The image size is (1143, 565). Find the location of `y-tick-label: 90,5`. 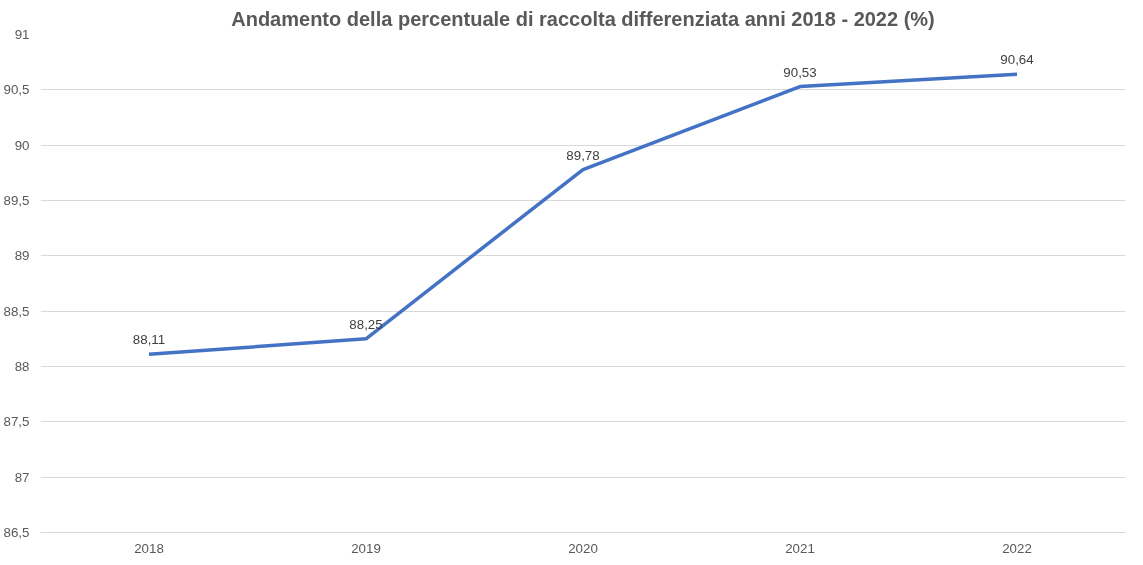

y-tick-label: 90,5 is located at coordinates (16, 90).